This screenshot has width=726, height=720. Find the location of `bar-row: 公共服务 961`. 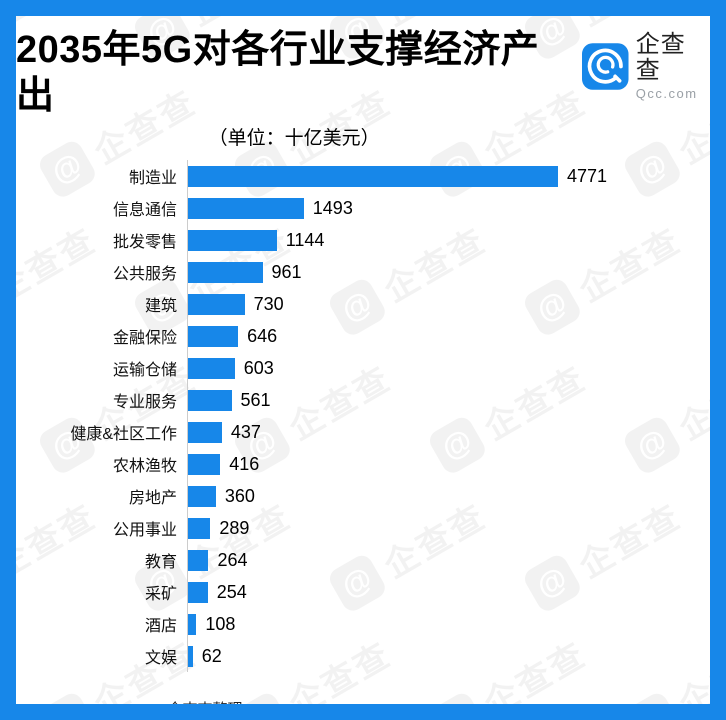

bar-row: 公共服务 961 is located at coordinates (363, 272).